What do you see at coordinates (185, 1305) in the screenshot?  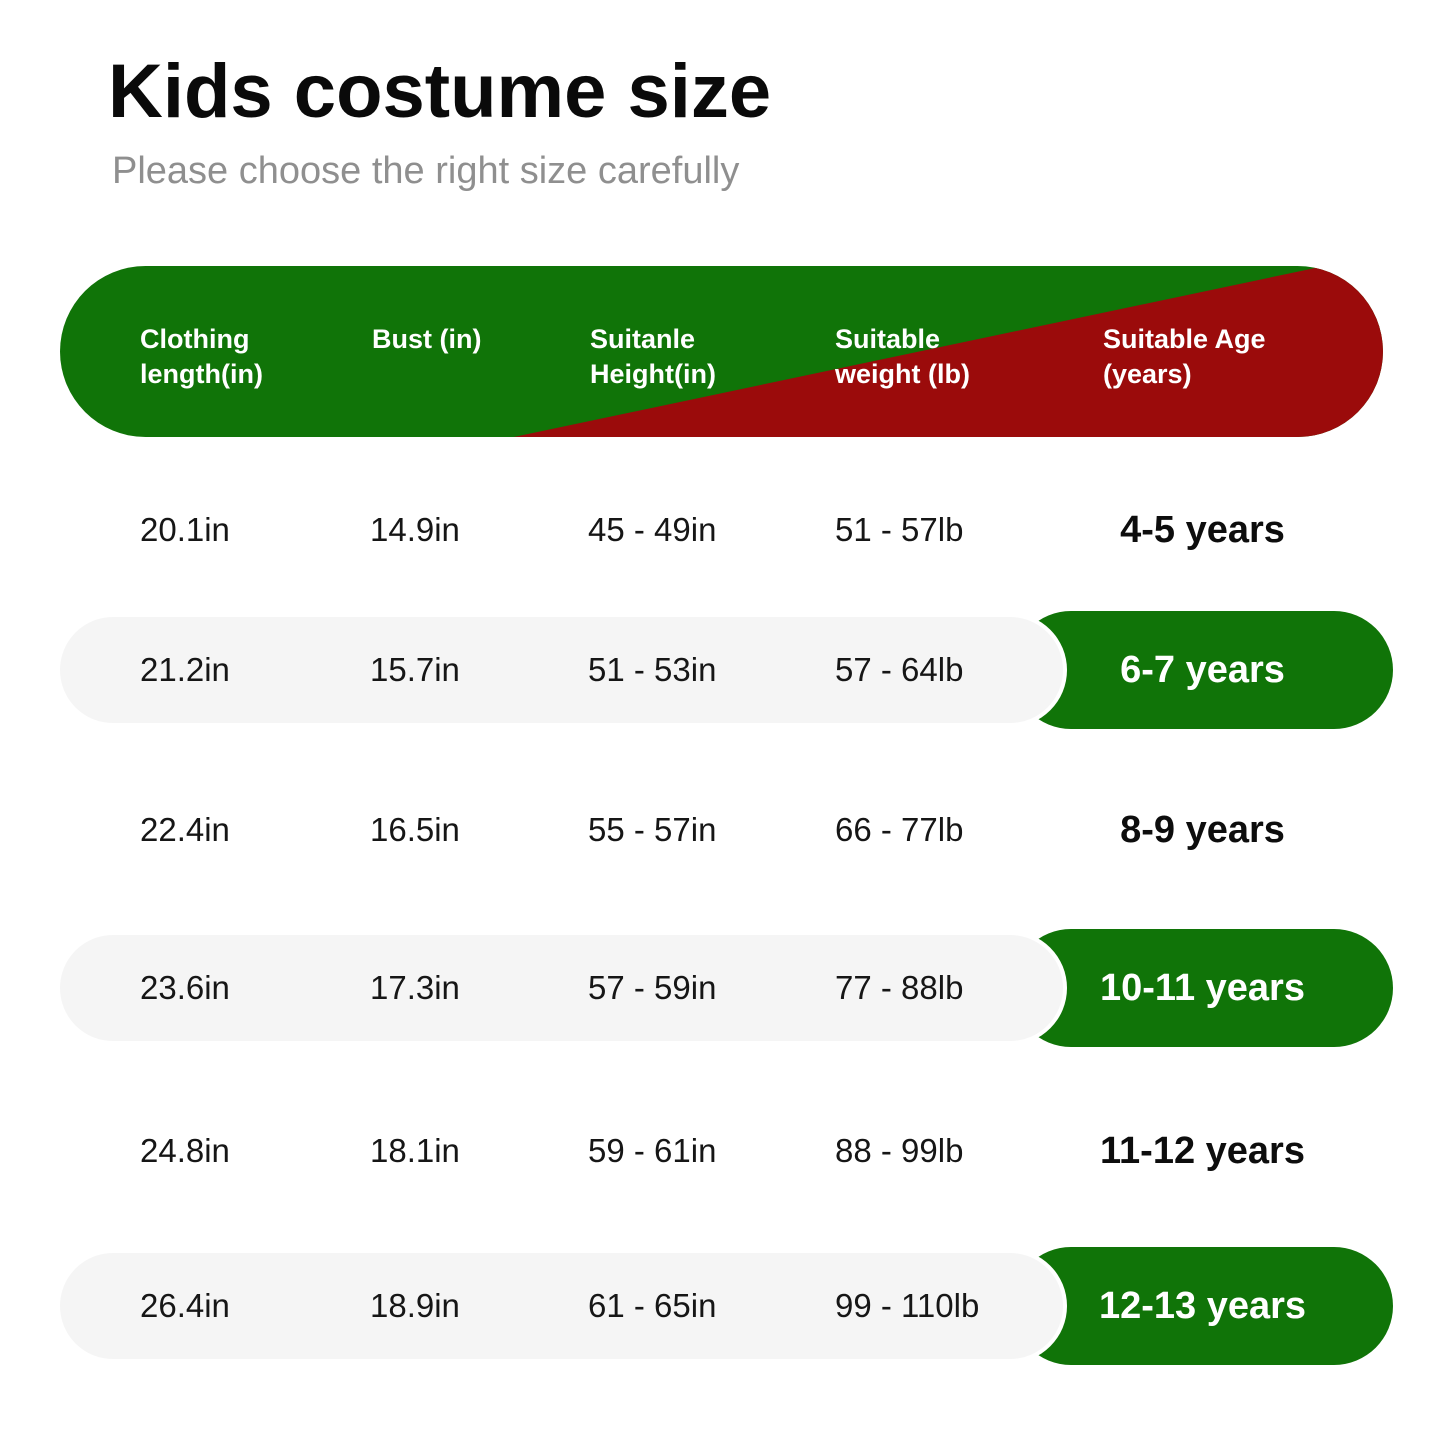 I see `clothing-length-cell: 26.4in` at bounding box center [185, 1305].